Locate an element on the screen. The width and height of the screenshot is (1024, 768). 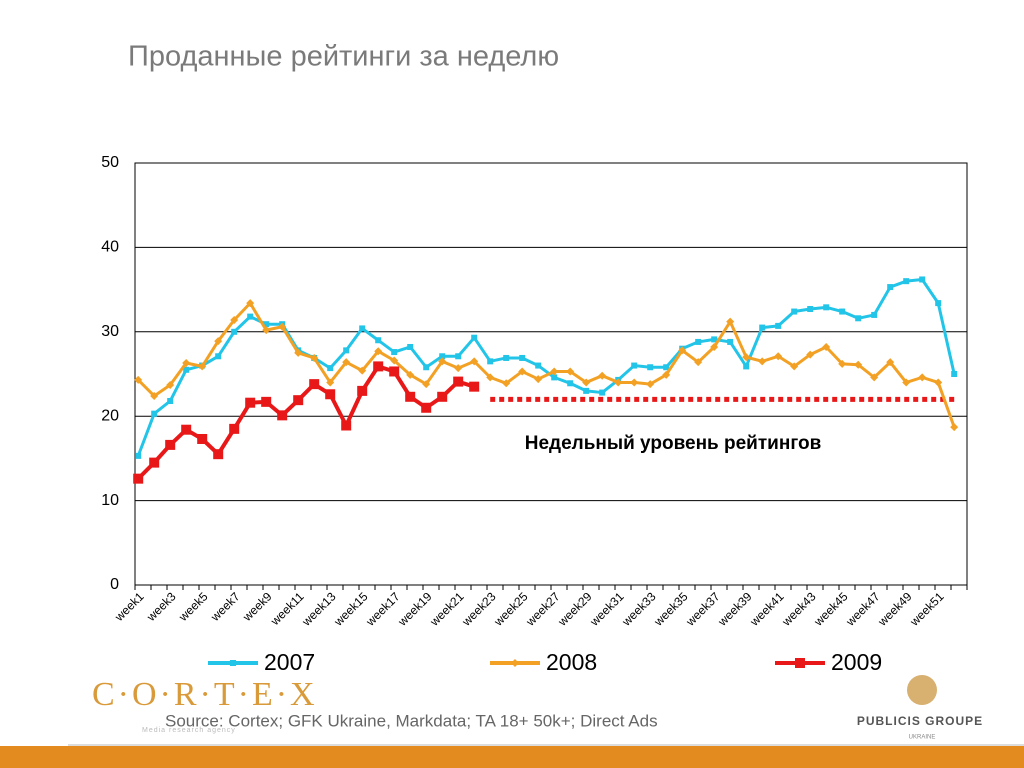
logo-cortex: C·O·R·T·E·X is located at coordinates (205, 694).